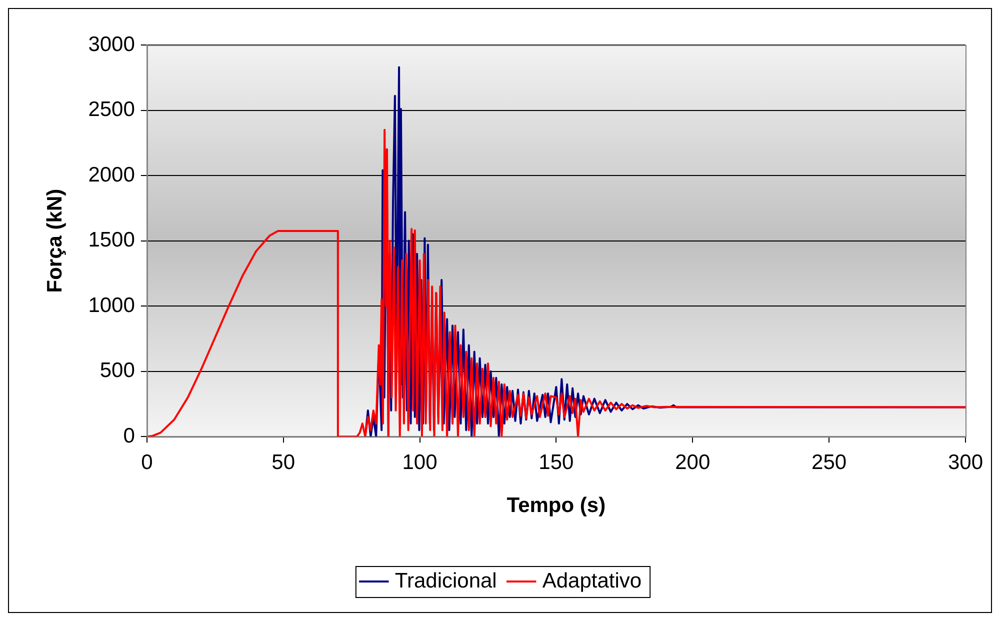  What do you see at coordinates (147, 462) in the screenshot?
I see `x-tick-label: 0` at bounding box center [147, 462].